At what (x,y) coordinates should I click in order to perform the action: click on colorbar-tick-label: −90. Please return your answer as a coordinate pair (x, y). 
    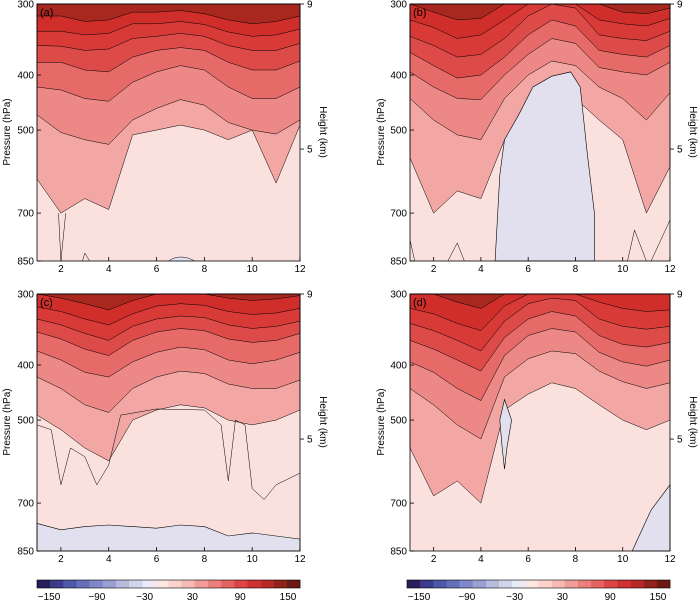
    Looking at the image, I should click on (466, 597).